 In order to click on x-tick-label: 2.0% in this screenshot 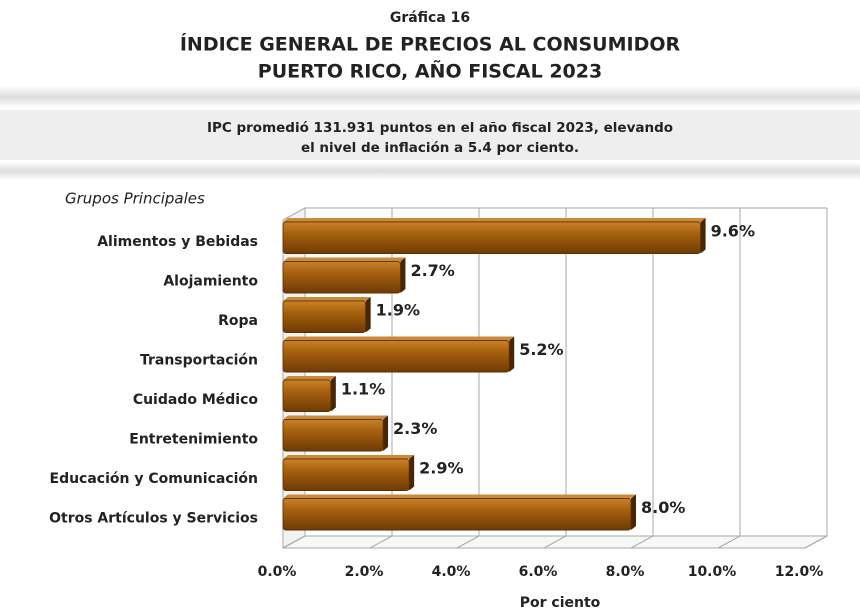, I will do `click(364, 572)`.